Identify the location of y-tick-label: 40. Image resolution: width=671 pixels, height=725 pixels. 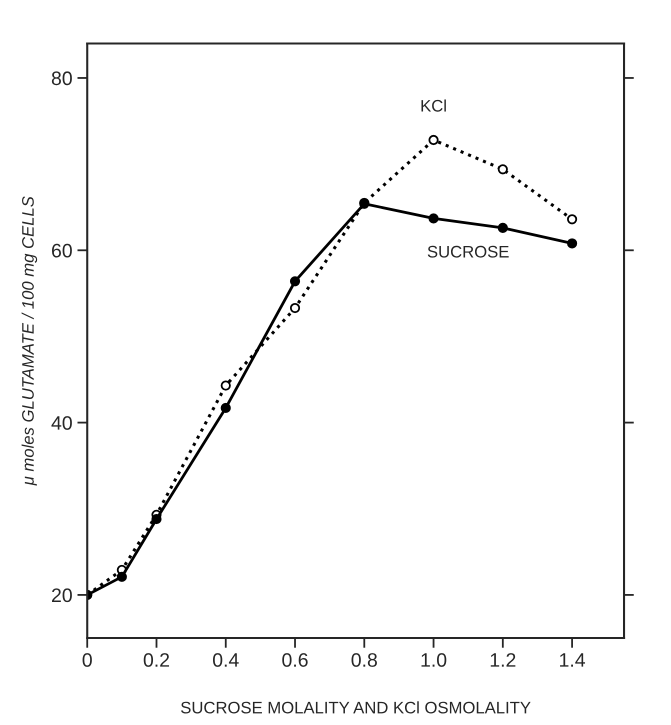
(61, 423).